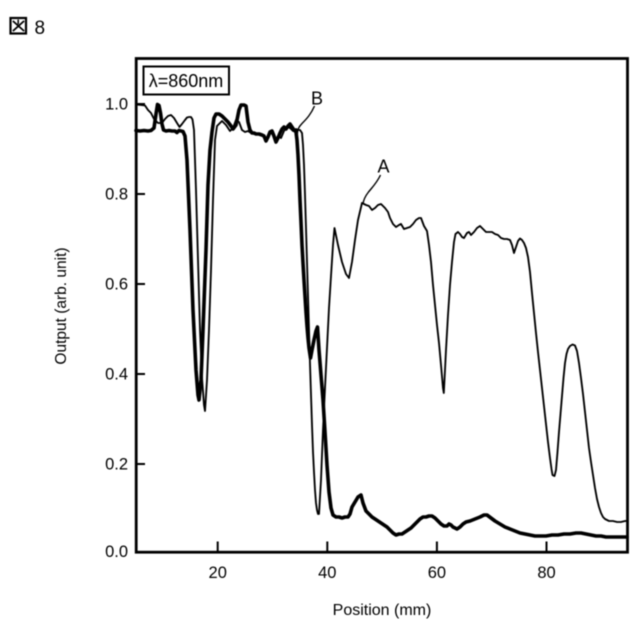  Describe the element at coordinates (437, 573) in the screenshot. I see `svg-text: 60` at that location.